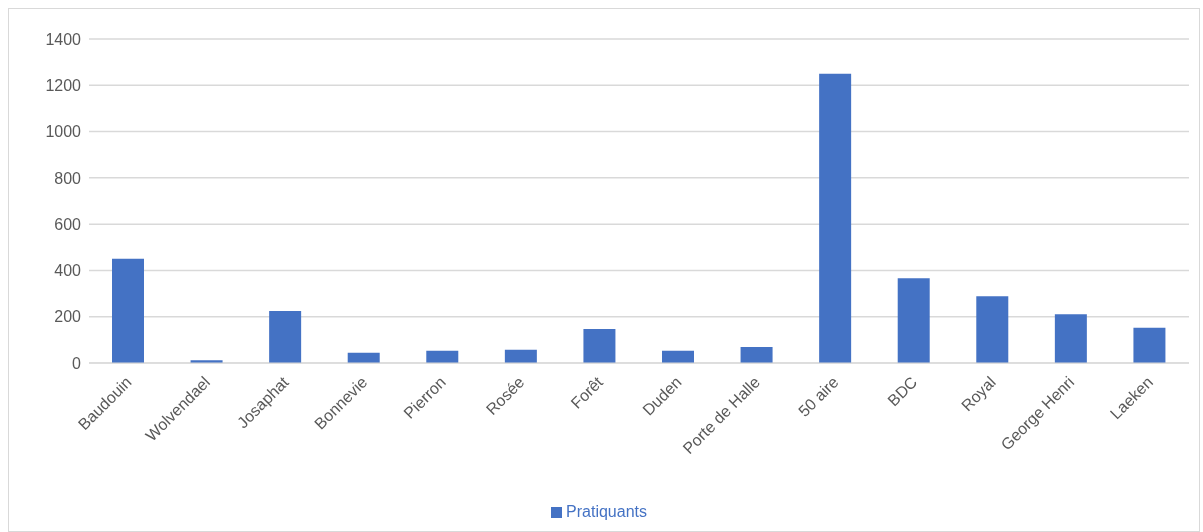  What do you see at coordinates (77, 363) in the screenshot?
I see `y-tick-label: 0` at bounding box center [77, 363].